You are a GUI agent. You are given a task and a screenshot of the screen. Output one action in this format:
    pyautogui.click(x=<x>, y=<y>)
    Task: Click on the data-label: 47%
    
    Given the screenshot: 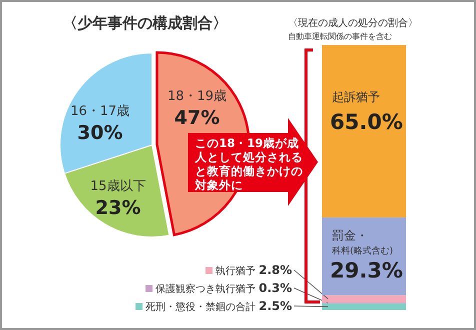 What is the action you would take?
    pyautogui.click(x=197, y=118)
    